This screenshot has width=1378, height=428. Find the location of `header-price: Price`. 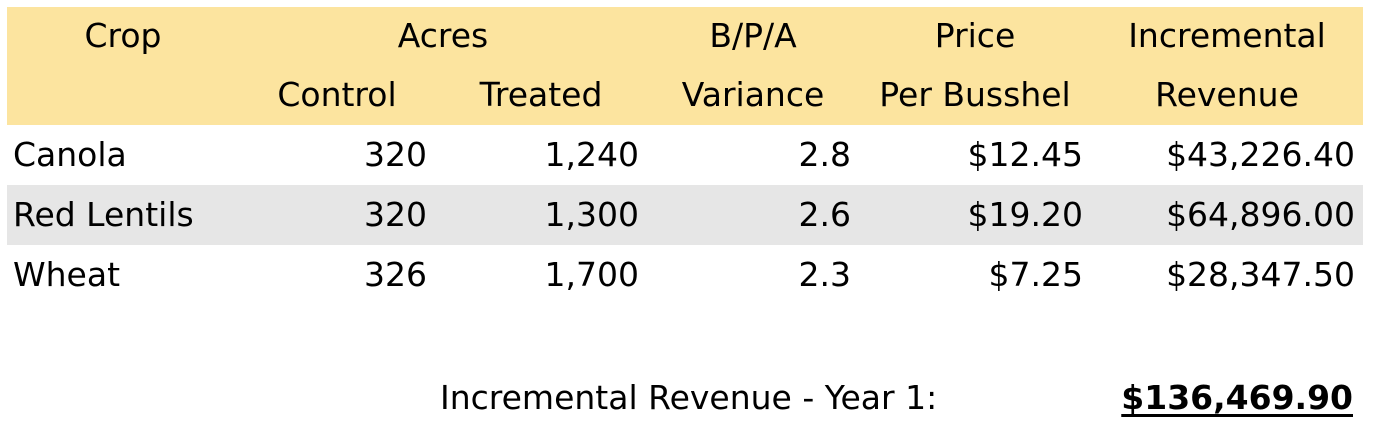

header-price: Price is located at coordinates (975, 35).